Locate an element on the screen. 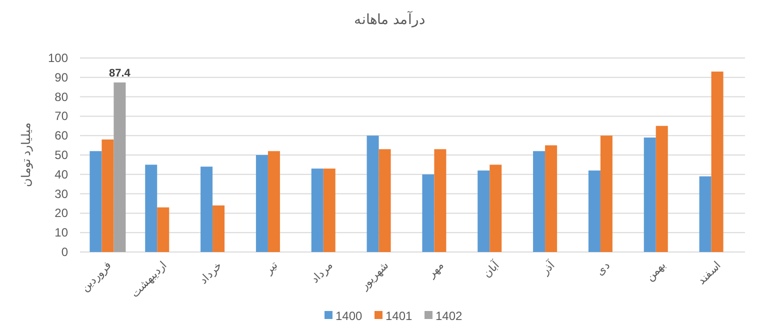  legend-label: 1402 is located at coordinates (449, 316).